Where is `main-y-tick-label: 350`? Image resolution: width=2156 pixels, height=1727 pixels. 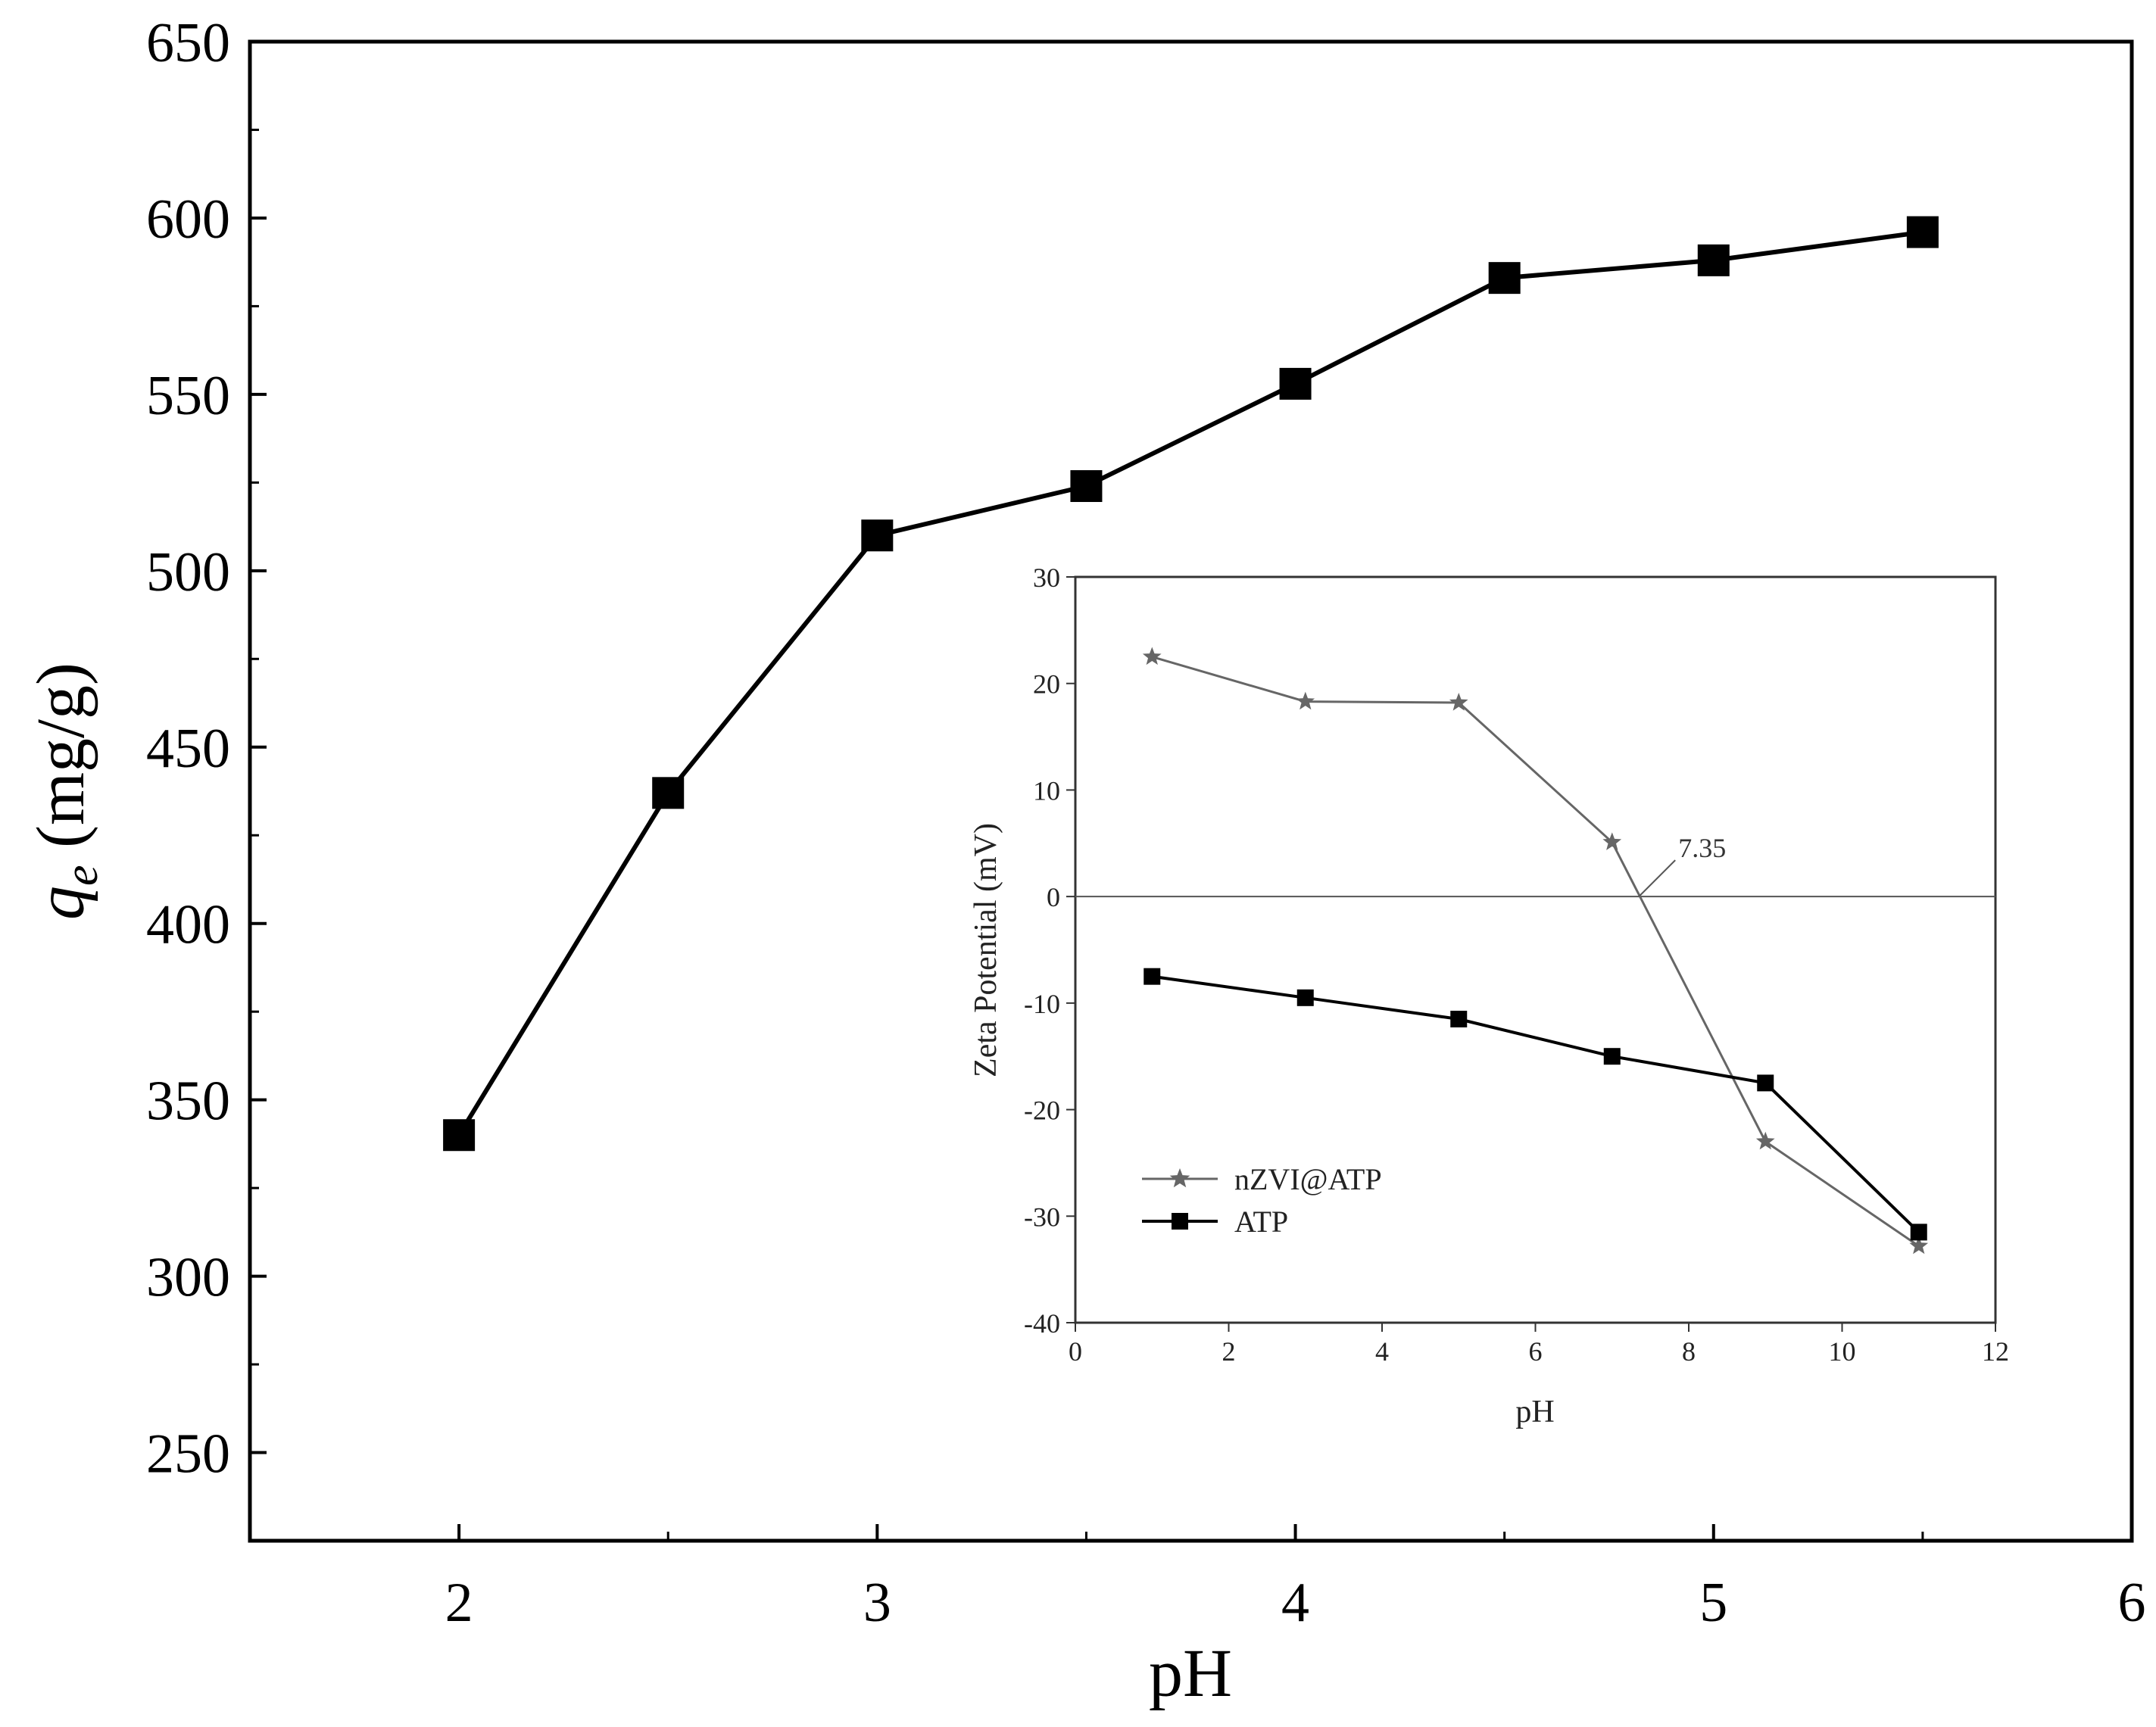
main-y-tick-label: 350 is located at coordinates (188, 1102).